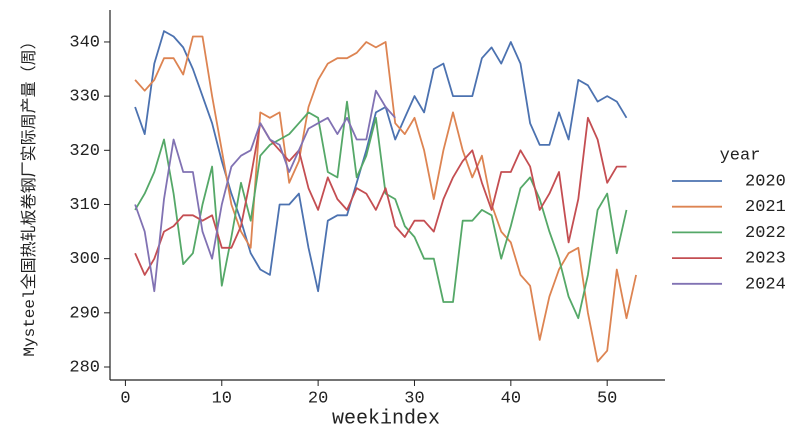 The width and height of the screenshot is (806, 430). I want to click on x-tick-label: 40, so click(511, 398).